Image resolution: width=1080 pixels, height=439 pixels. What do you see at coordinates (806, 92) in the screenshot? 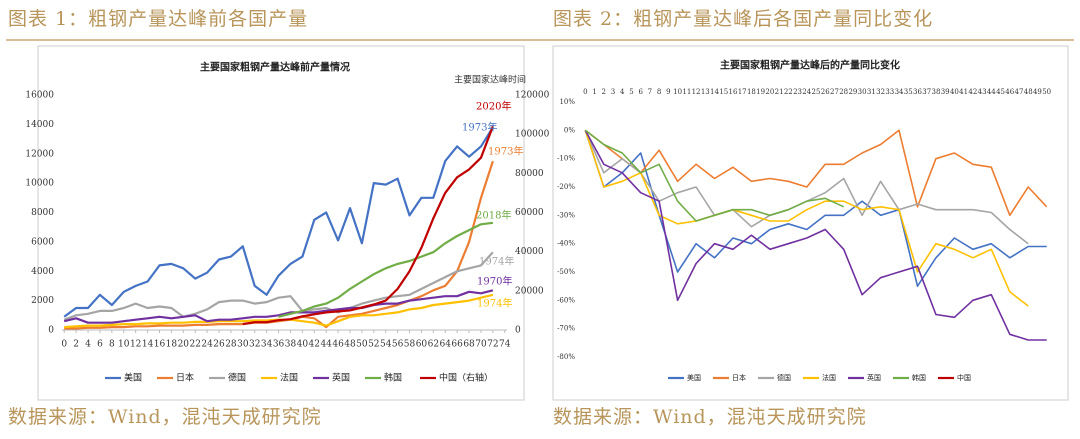
I see `x-tick-label: 24` at bounding box center [806, 92].